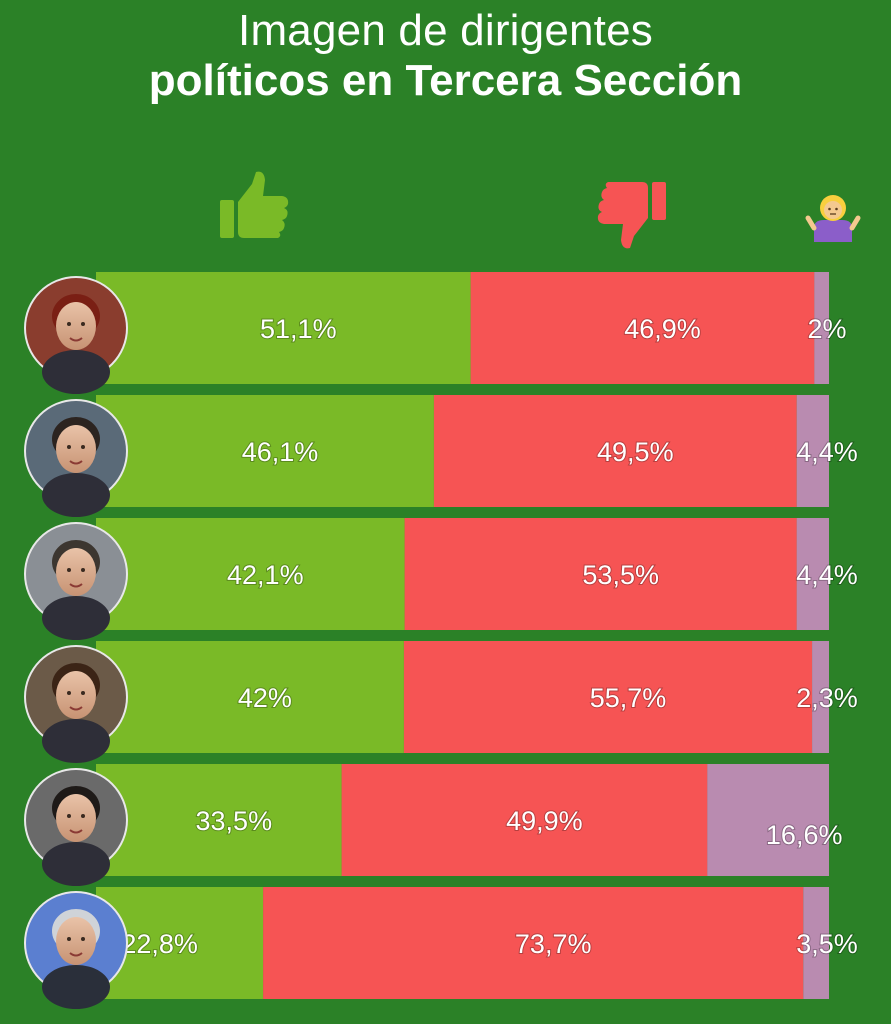 The width and height of the screenshot is (891, 1024). Describe the element at coordinates (553, 944) in the screenshot. I see `data-label-negative: 73,7%` at that location.